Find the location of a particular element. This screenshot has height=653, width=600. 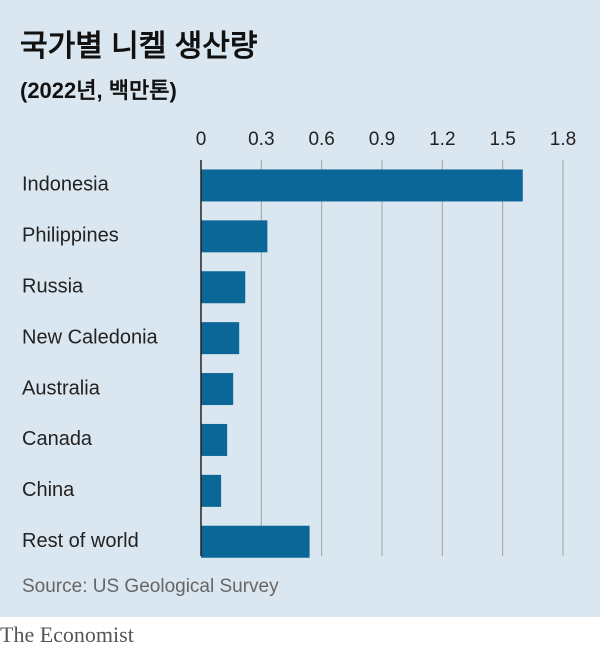

y-tick-label: Russia is located at coordinates (53, 287).